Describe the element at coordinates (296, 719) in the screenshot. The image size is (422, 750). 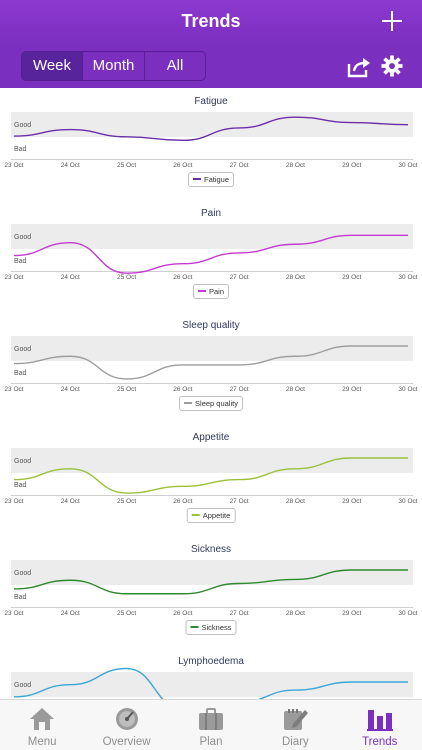
I see `notepad-icon` at that location.